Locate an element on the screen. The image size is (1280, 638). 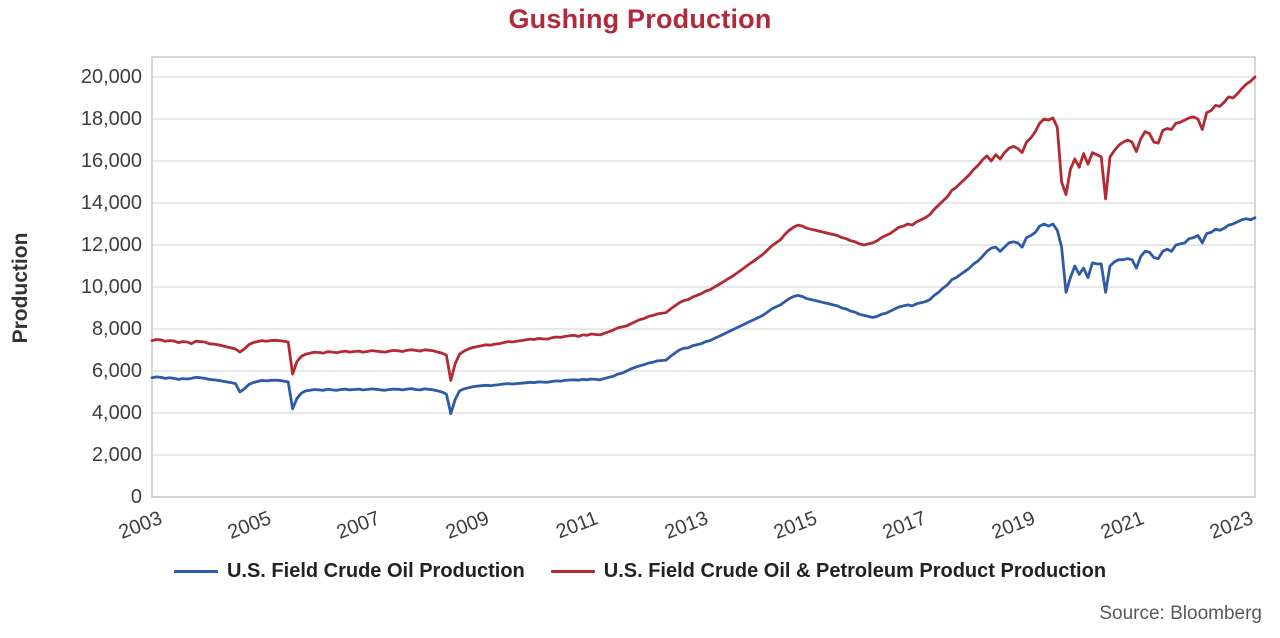
y-tick-label: 12,000 is located at coordinates (111, 245).